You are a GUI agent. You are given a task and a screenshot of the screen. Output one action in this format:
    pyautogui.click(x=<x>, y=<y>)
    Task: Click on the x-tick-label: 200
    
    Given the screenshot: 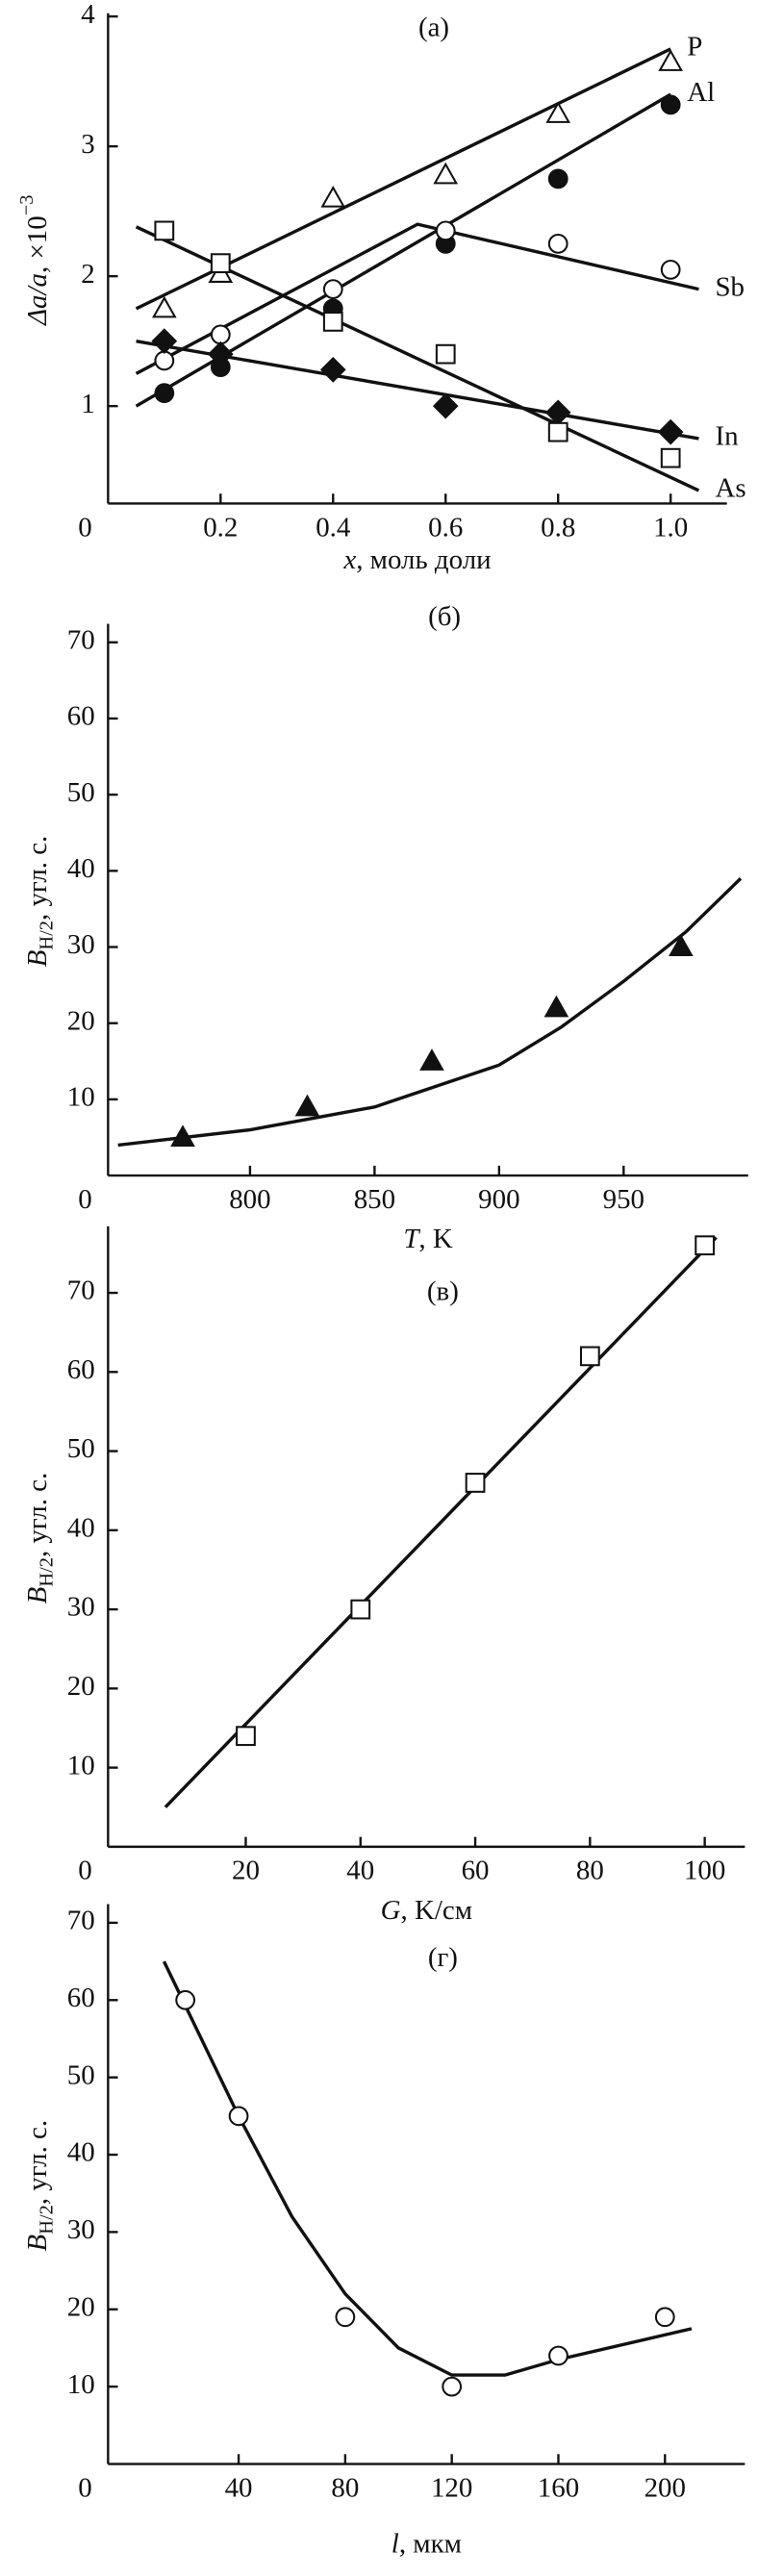 What is the action you would take?
    pyautogui.click(x=665, y=2487)
    